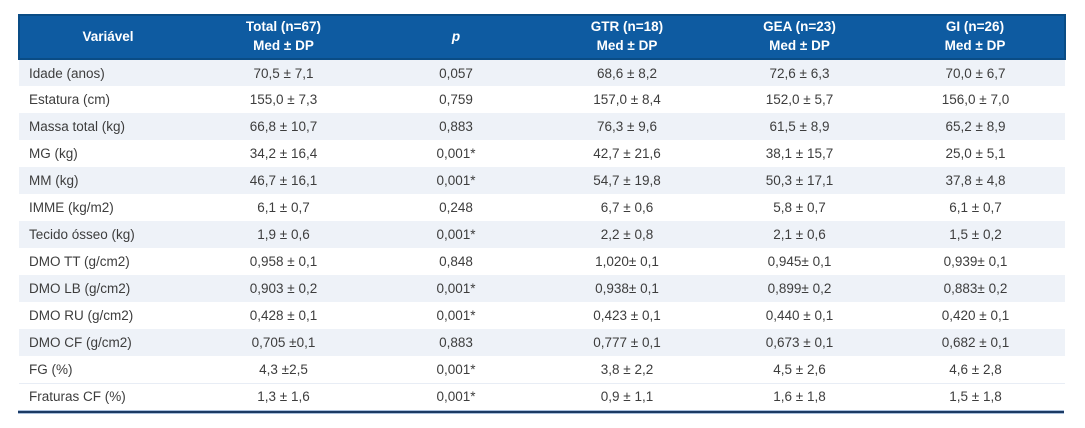  Describe the element at coordinates (975, 288) in the screenshot. I see `cell-gi: 0,883± 0,2` at that location.